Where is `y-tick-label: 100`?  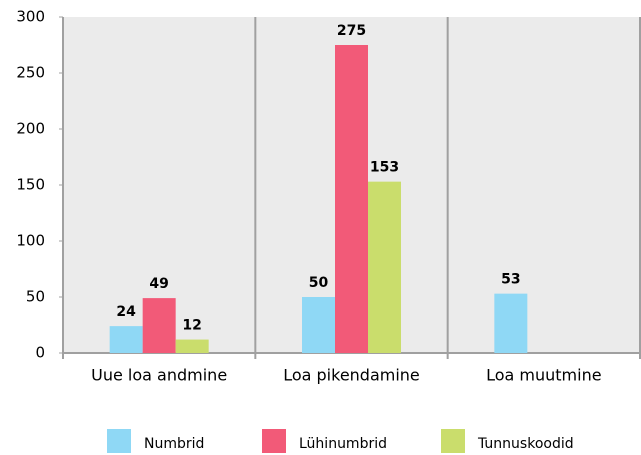
y-tick-label: 100 is located at coordinates (30, 241).